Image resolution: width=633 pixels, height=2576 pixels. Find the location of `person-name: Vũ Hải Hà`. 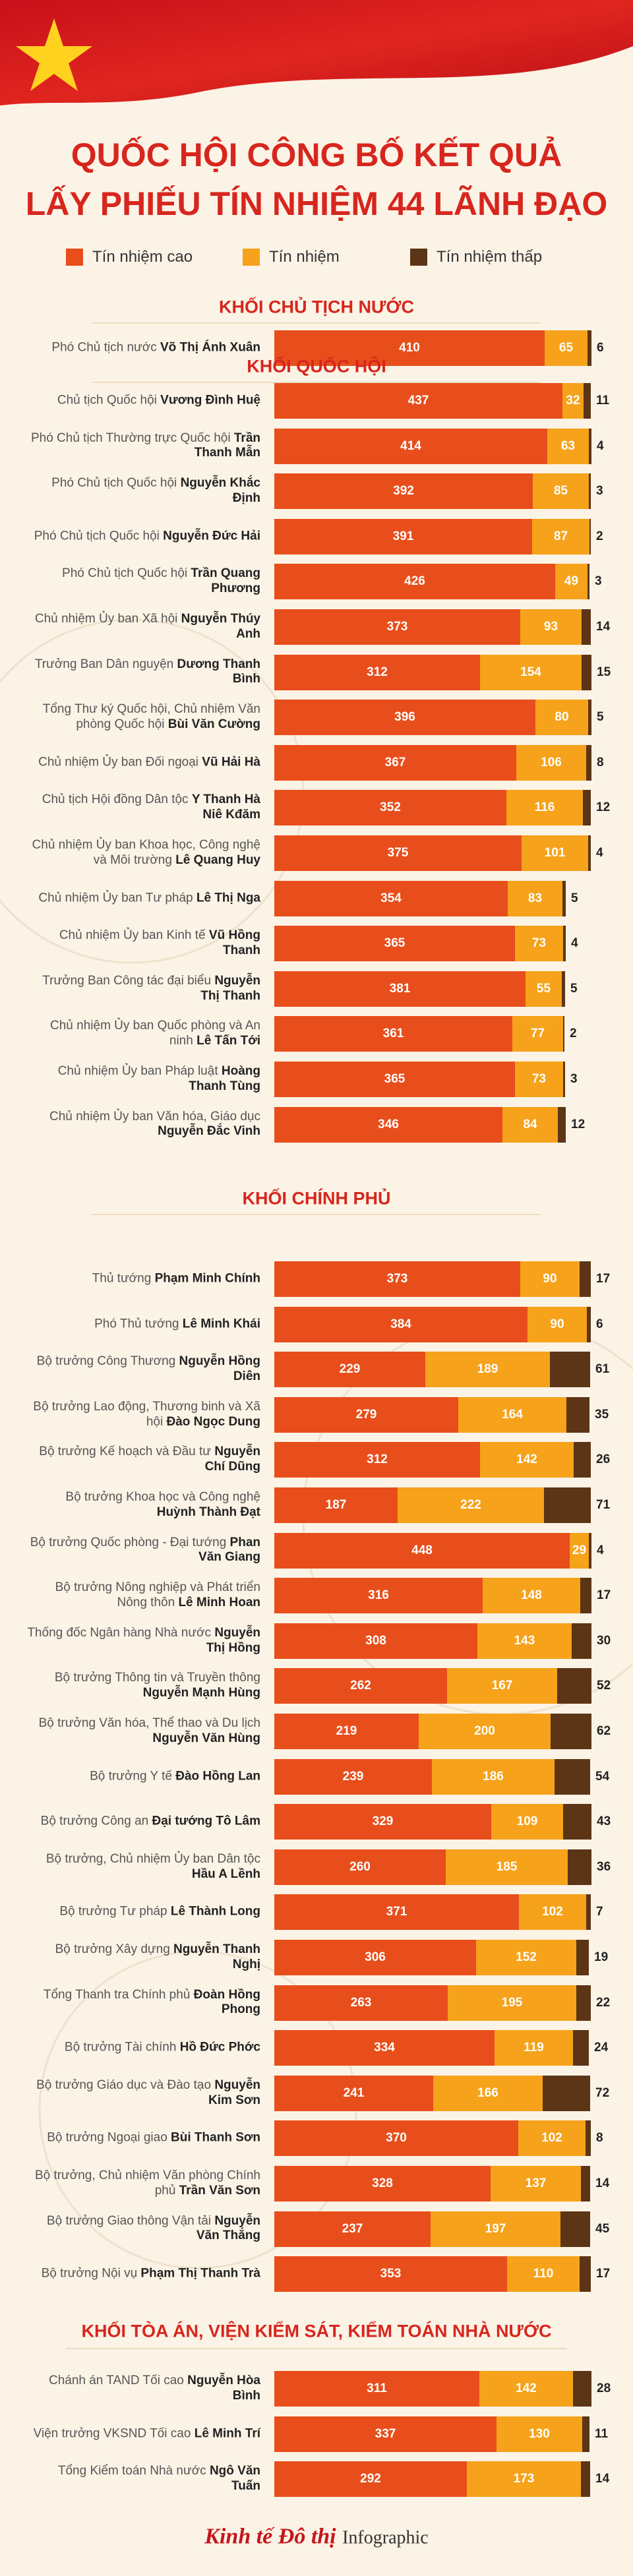

person-name: Vũ Hải Hà is located at coordinates (231, 762).